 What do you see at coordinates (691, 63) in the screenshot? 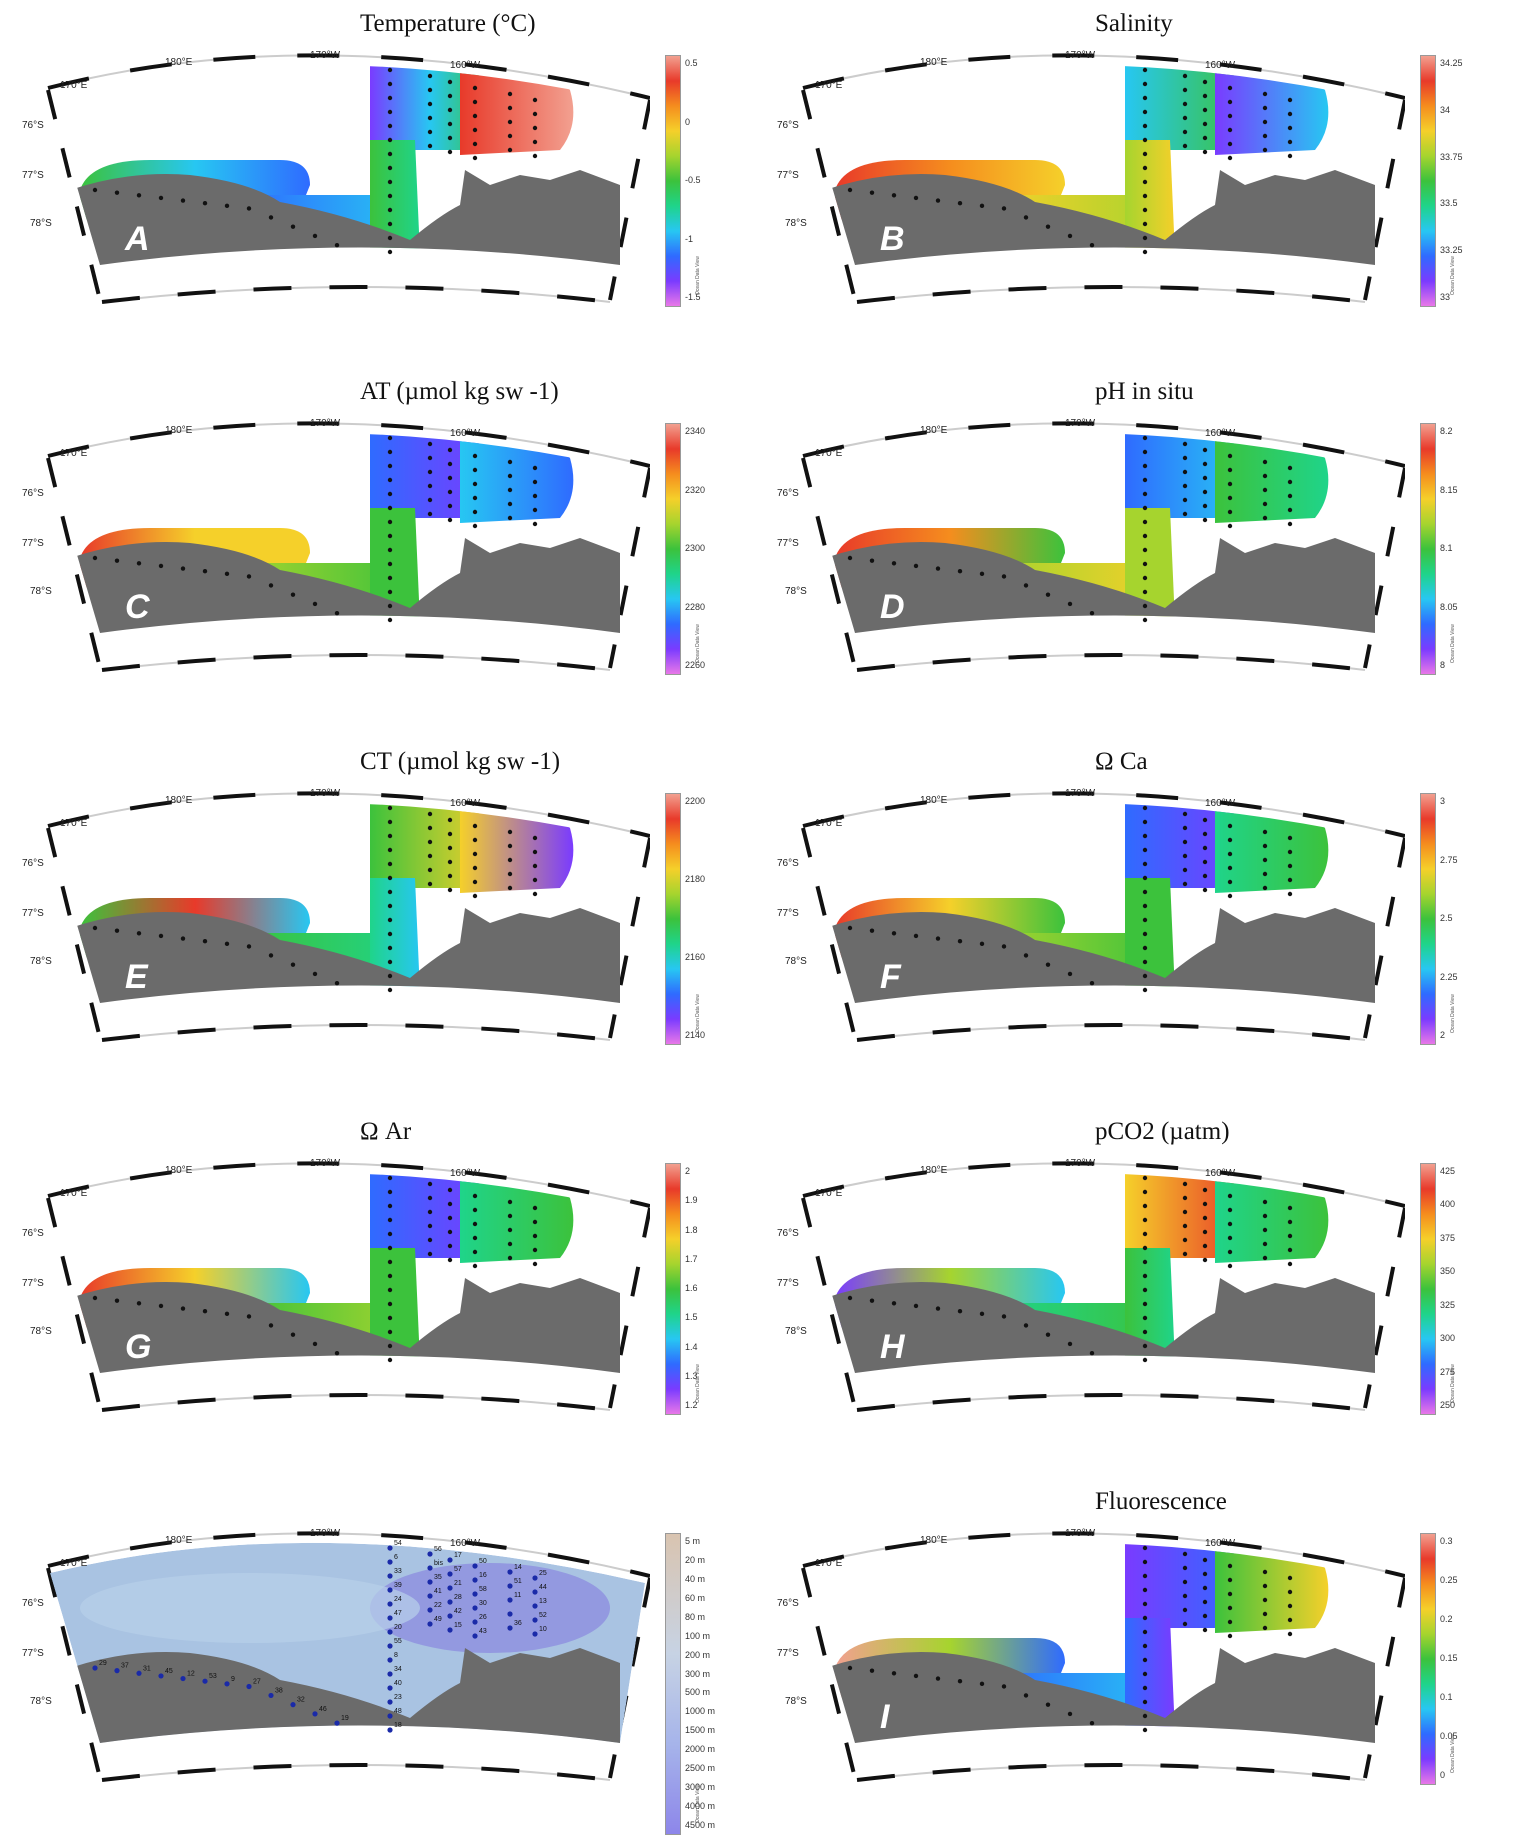
I see `colorbar-tick: 0.5` at bounding box center [691, 63].